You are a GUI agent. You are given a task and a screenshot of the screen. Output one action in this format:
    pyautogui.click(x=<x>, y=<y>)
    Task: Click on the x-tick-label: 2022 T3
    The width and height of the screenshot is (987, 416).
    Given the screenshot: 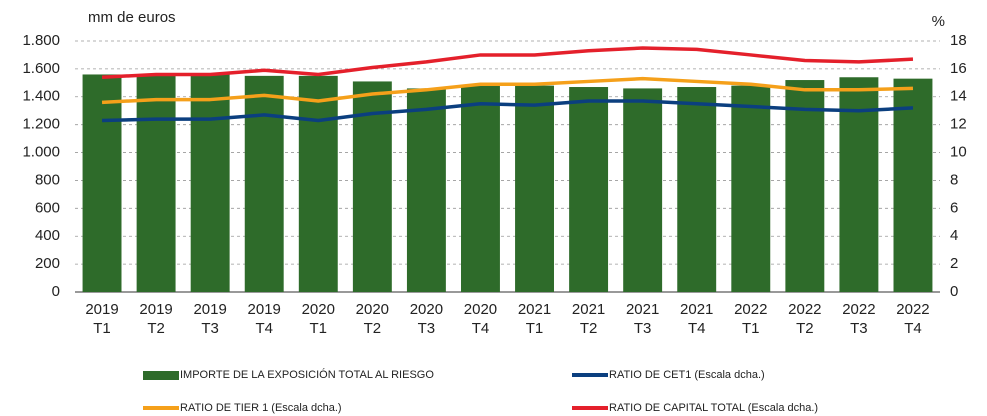 What is the action you would take?
    pyautogui.click(x=859, y=319)
    